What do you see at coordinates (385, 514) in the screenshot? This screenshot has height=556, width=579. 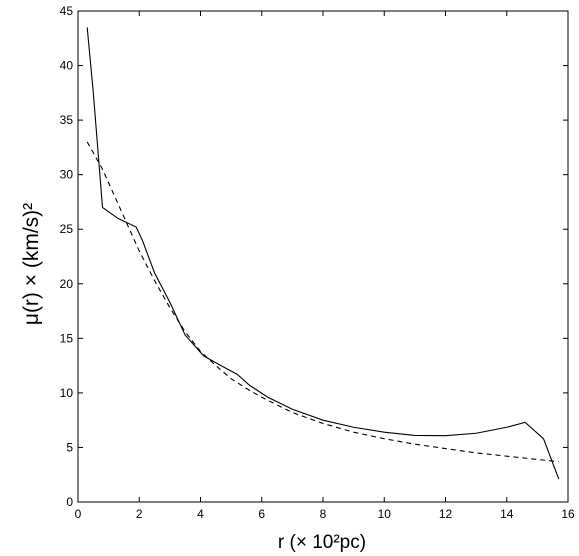 I see `x-tick-label: 10` at bounding box center [385, 514].